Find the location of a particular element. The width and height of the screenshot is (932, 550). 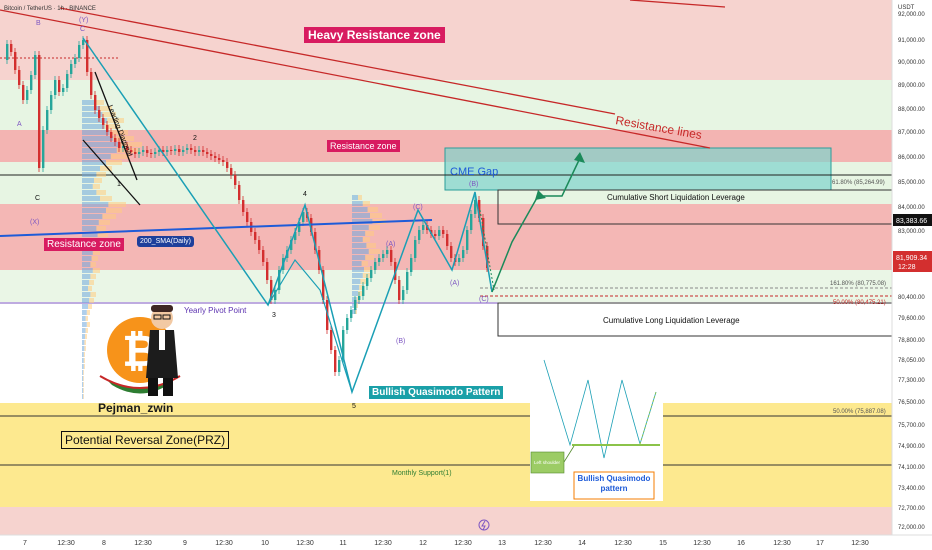

wave-2: 2 is located at coordinates (195, 138).